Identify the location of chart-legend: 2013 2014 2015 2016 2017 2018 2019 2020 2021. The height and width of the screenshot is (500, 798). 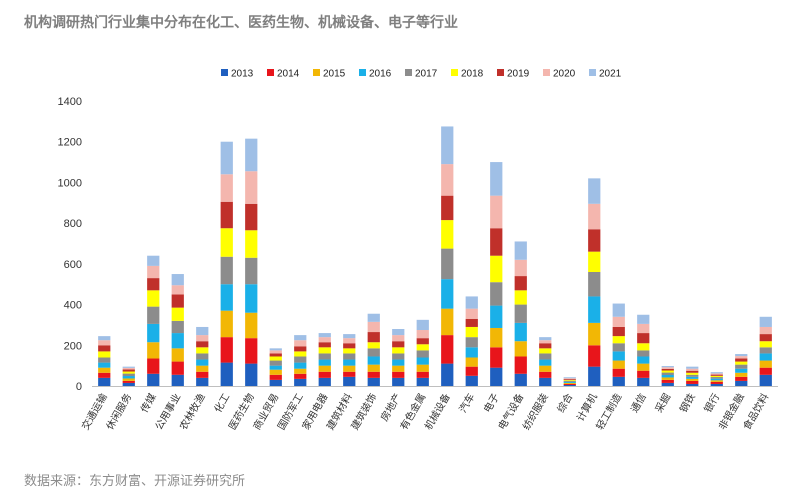
(421, 74).